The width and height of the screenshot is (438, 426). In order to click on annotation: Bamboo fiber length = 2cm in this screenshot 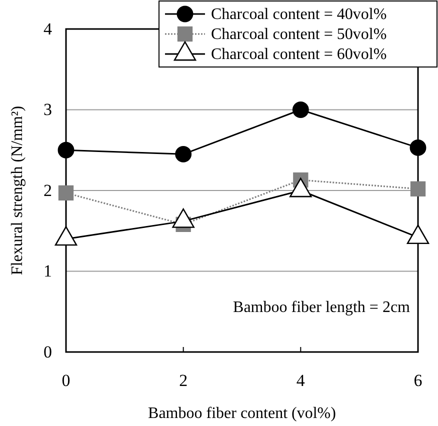, I will do `click(322, 307)`.